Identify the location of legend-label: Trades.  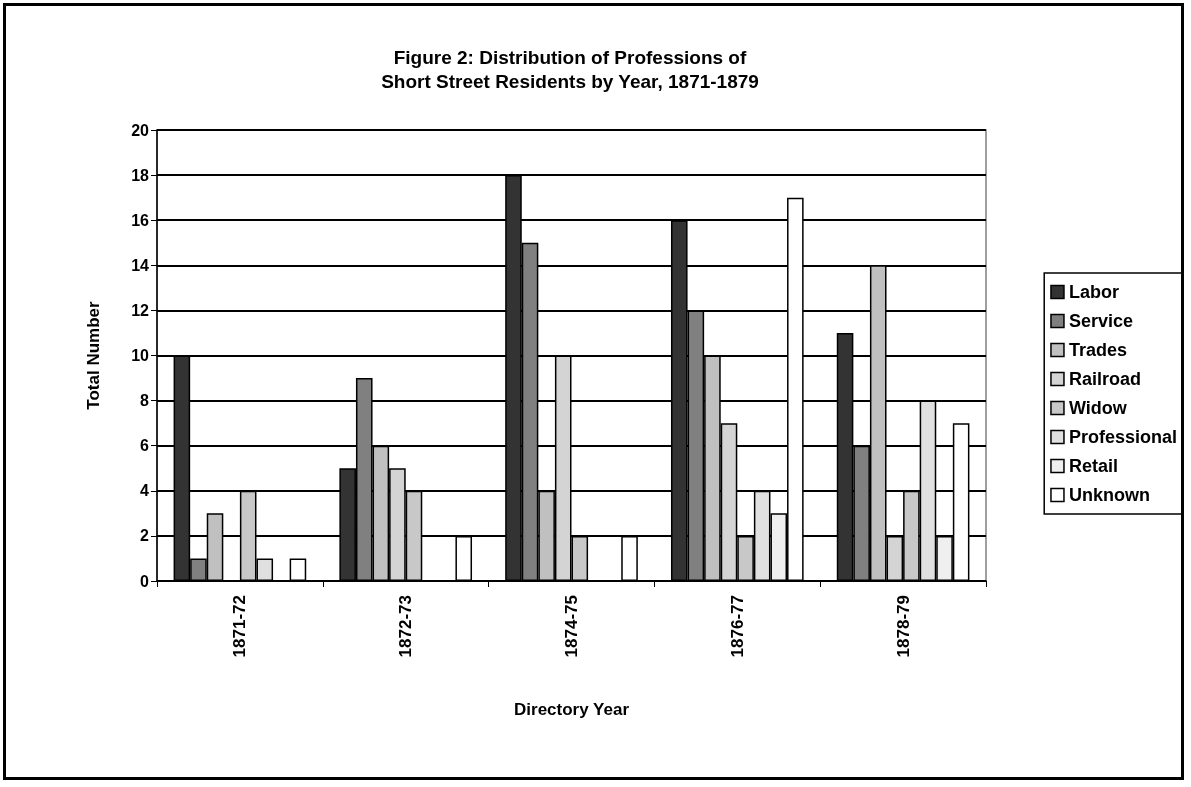
(1098, 350).